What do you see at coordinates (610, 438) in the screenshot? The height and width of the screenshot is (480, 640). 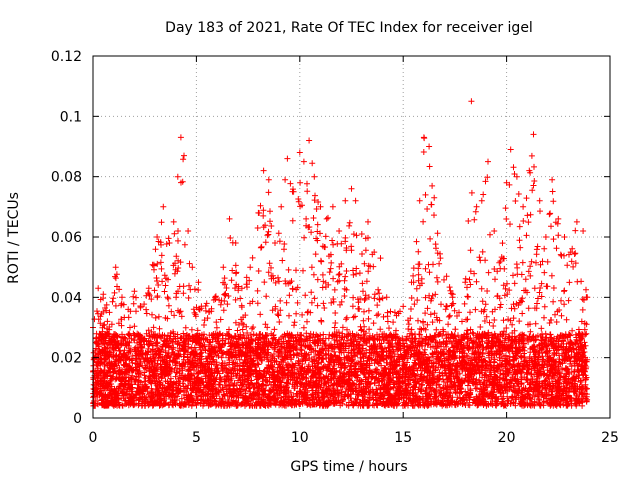 I see `x-tick-label: 25` at bounding box center [610, 438].